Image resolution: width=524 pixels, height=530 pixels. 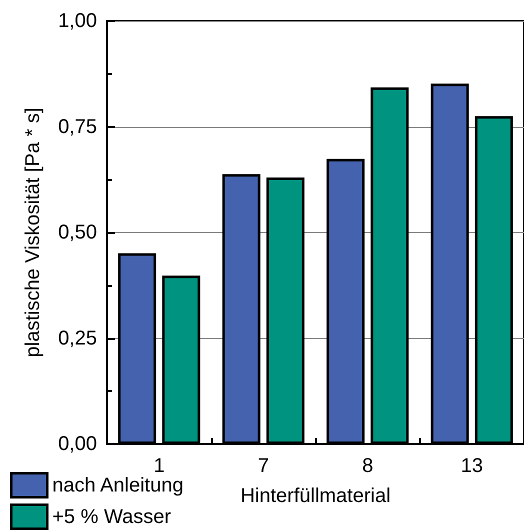 What do you see at coordinates (77, 21) in the screenshot?
I see `y-tick-label: 1,00` at bounding box center [77, 21].